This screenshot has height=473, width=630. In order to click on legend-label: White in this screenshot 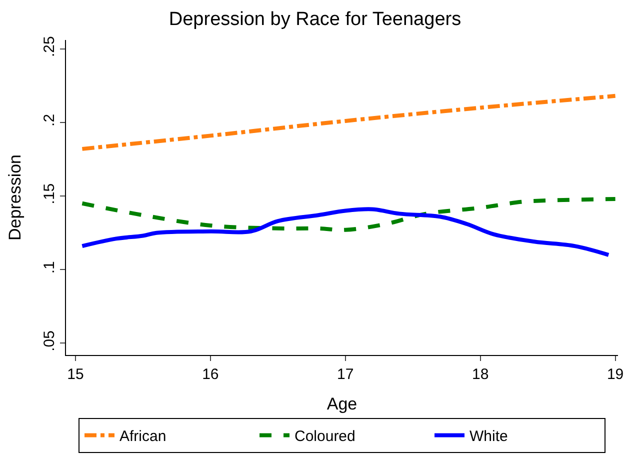, I will do `click(489, 437)`.